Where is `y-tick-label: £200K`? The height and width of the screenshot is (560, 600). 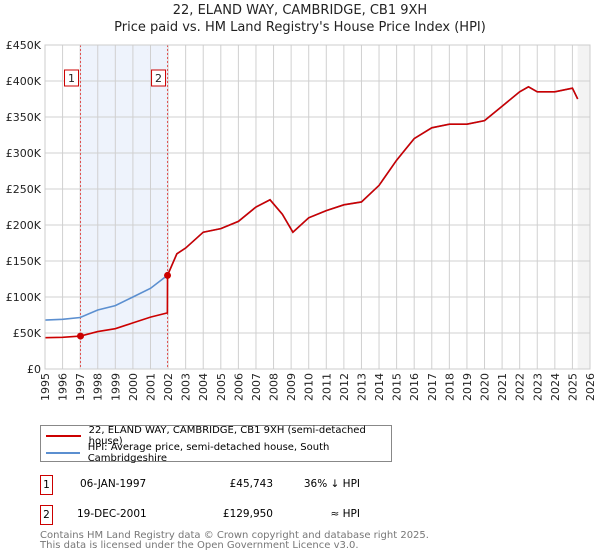 y-tick-label: £200K is located at coordinates (24, 225).